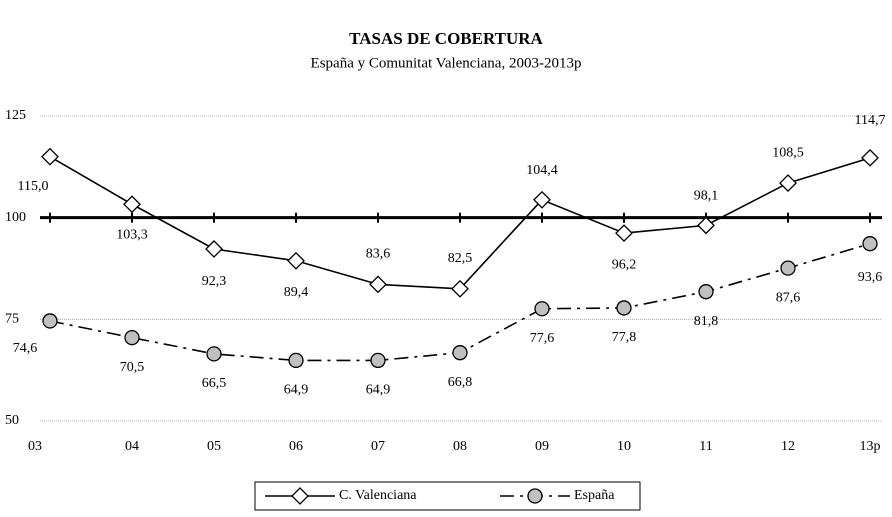 The height and width of the screenshot is (517, 892). I want to click on x-tick-label: 07, so click(378, 446).